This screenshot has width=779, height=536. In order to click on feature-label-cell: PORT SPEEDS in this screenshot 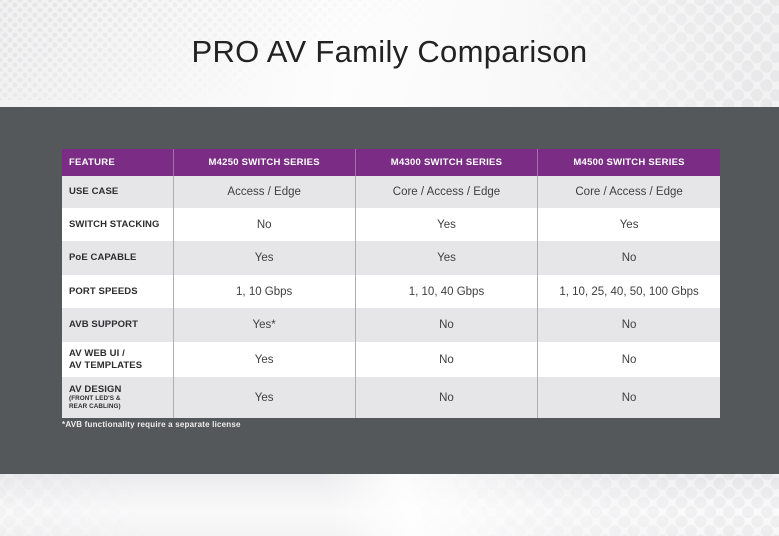, I will do `click(117, 291)`.